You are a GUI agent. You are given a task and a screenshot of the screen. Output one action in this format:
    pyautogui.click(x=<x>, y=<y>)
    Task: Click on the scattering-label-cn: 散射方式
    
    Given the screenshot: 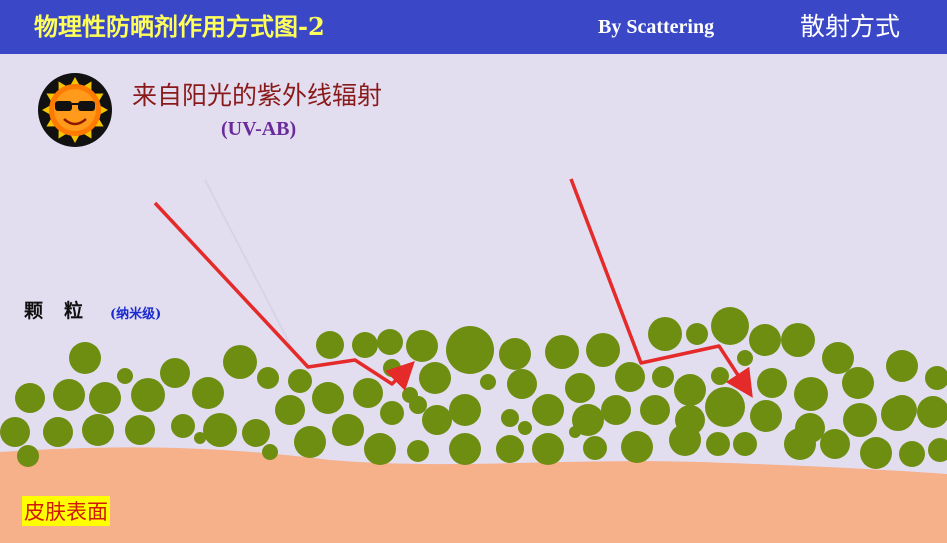 What is the action you would take?
    pyautogui.click(x=850, y=26)
    